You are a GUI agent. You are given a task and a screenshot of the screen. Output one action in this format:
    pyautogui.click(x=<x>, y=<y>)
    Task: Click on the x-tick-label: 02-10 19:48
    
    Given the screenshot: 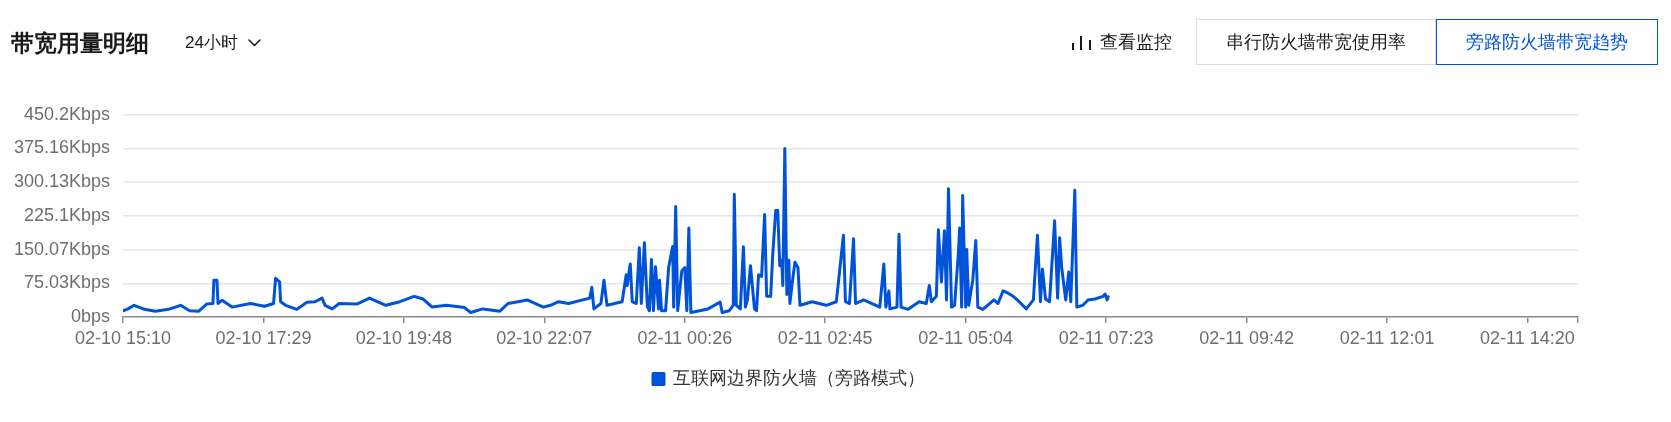 What is the action you would take?
    pyautogui.click(x=403, y=337)
    